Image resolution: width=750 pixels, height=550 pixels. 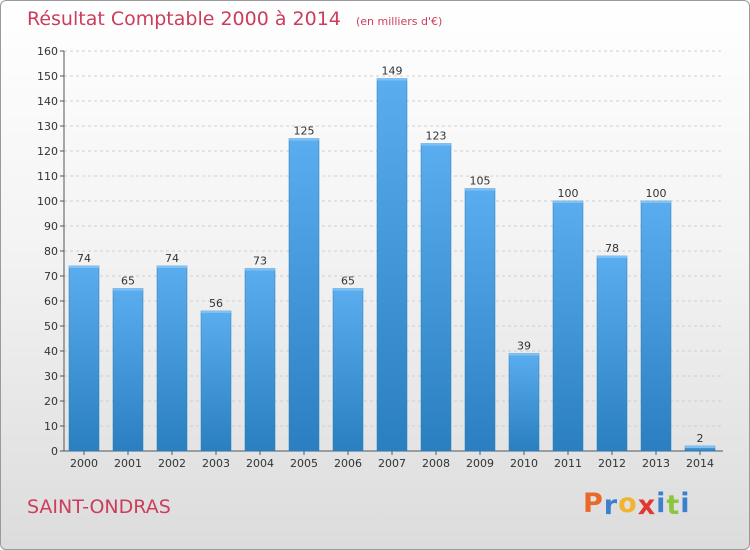 I want to click on data-label: 78, so click(x=612, y=248).